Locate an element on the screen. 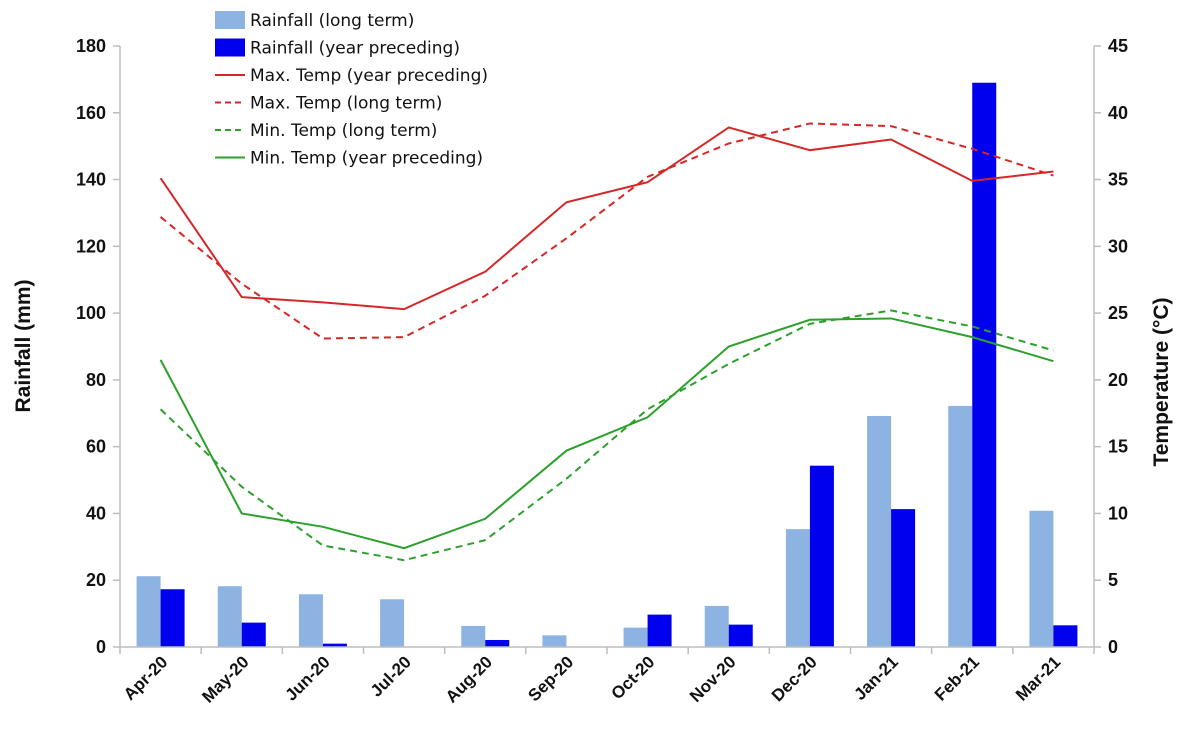 The width and height of the screenshot is (1182, 729). right-tick-label: 40 is located at coordinates (1118, 113).